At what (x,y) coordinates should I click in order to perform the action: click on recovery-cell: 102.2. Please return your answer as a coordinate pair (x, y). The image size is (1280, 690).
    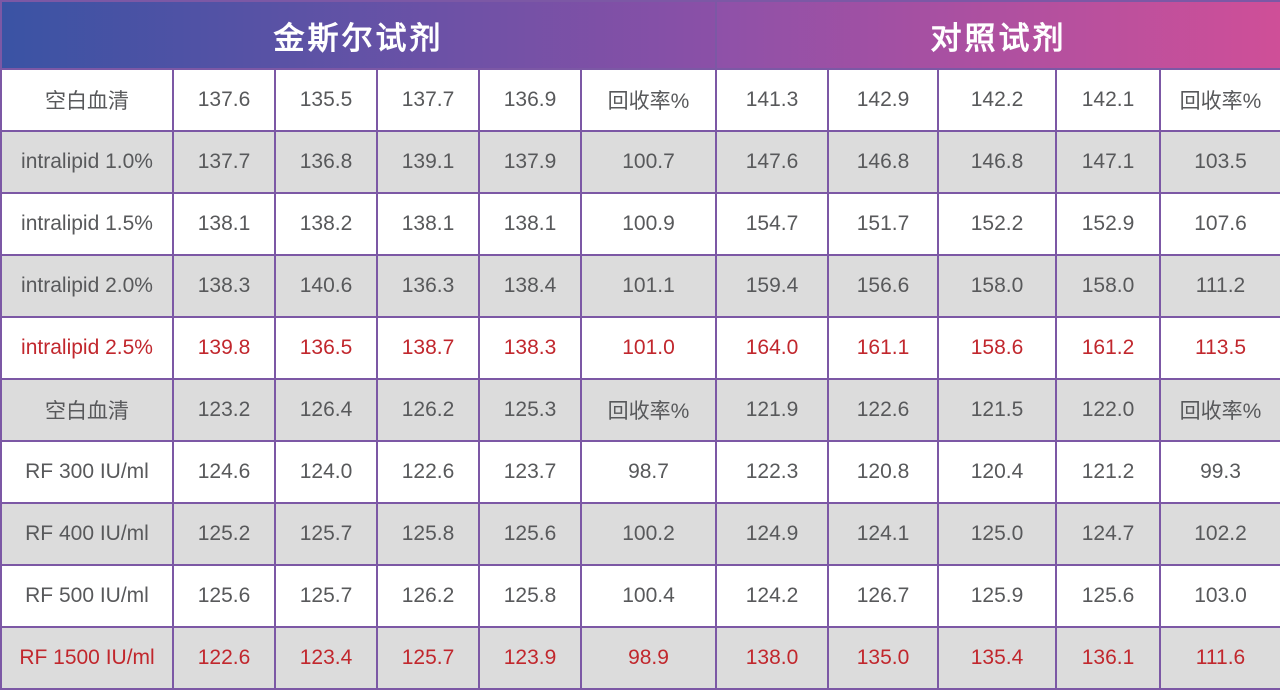
    Looking at the image, I should click on (1219, 534).